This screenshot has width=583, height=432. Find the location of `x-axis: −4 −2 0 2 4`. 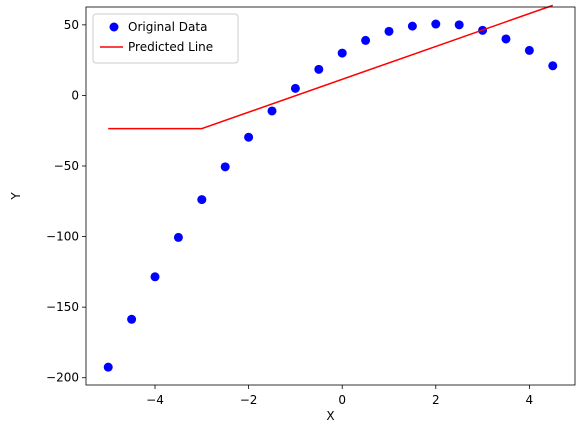

x-axis: −4 −2 0 2 4 is located at coordinates (339, 396).